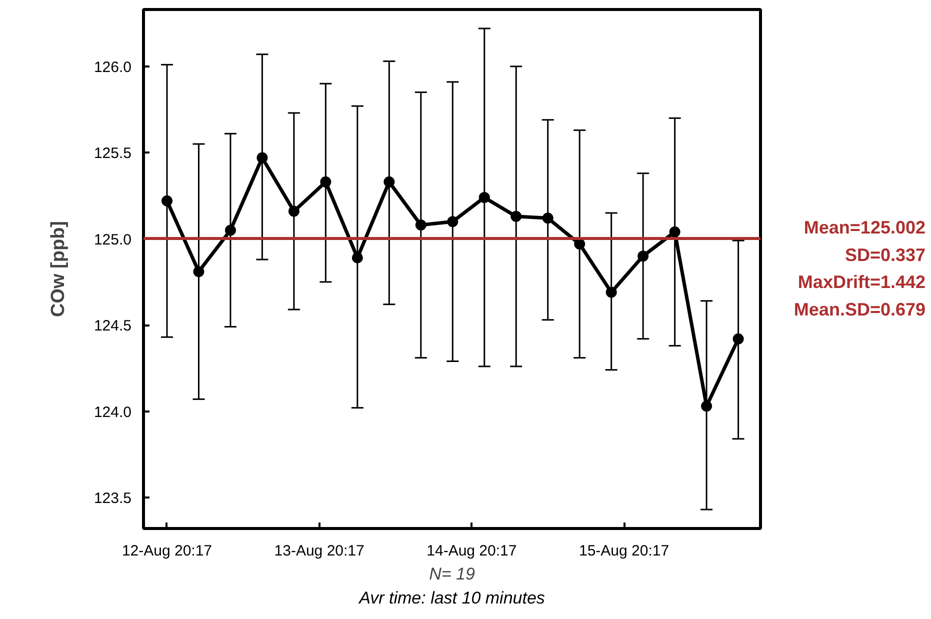 The height and width of the screenshot is (619, 931). What do you see at coordinates (58, 269) in the screenshot?
I see `y-axis-title: COw [ppb]` at bounding box center [58, 269].